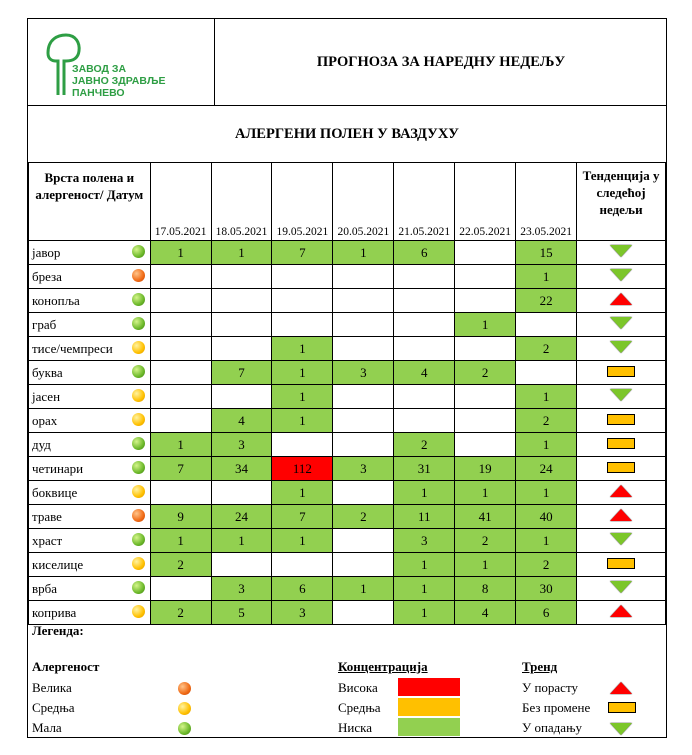 The width and height of the screenshot is (692, 755). I want to click on logo-line-1: ЗАВОД ЗА, so click(99, 69).